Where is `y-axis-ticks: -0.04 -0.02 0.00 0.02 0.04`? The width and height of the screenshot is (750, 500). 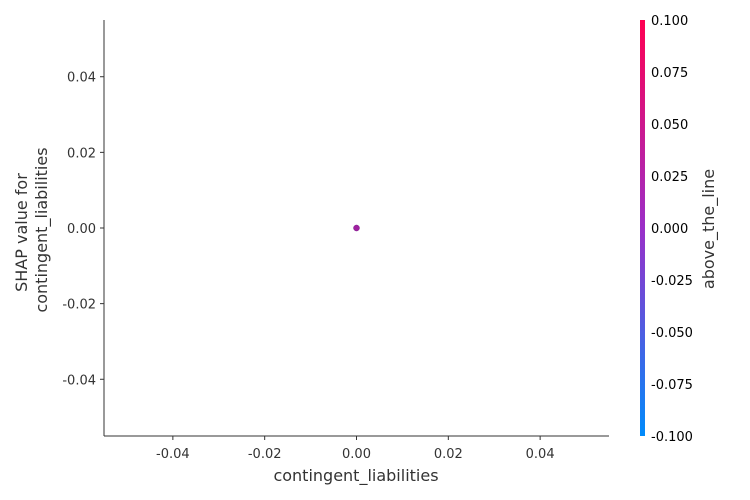 y-axis-ticks: -0.04 -0.02 0.00 0.02 0.04 is located at coordinates (83, 229).